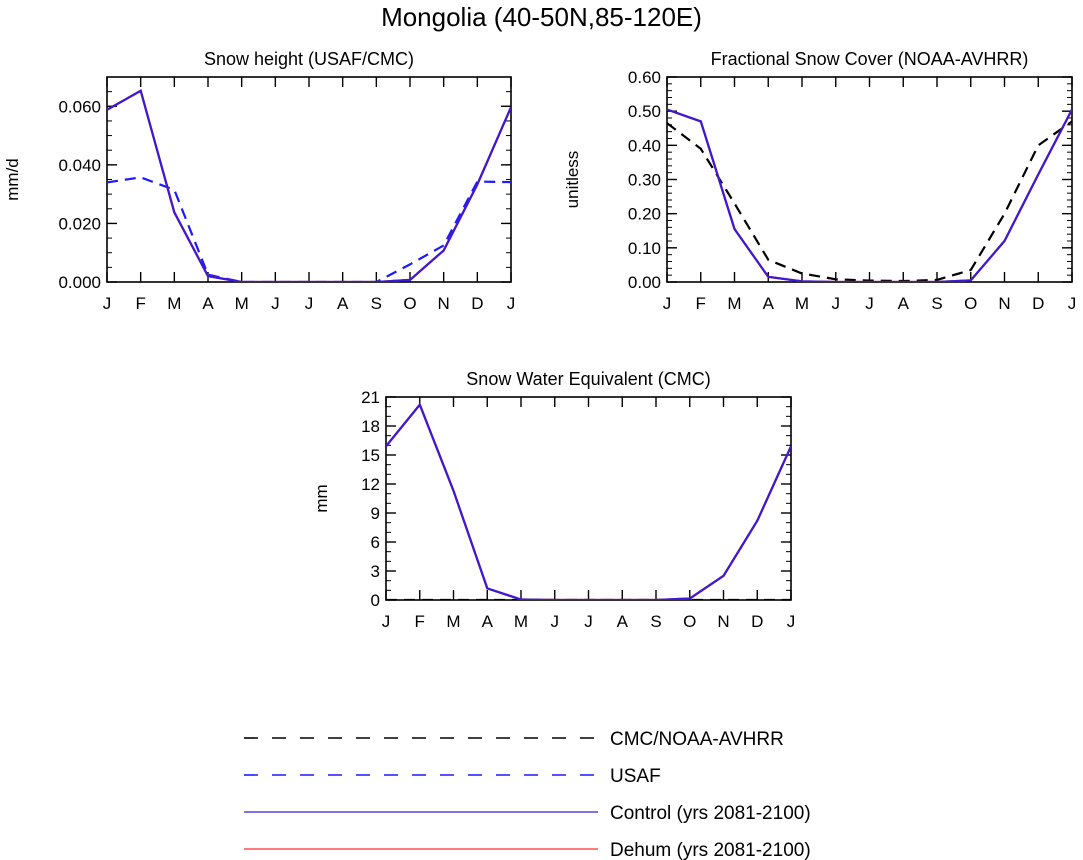 The height and width of the screenshot is (860, 1083). Describe the element at coordinates (644, 111) in the screenshot. I see `y-tick-label: 0.50` at that location.